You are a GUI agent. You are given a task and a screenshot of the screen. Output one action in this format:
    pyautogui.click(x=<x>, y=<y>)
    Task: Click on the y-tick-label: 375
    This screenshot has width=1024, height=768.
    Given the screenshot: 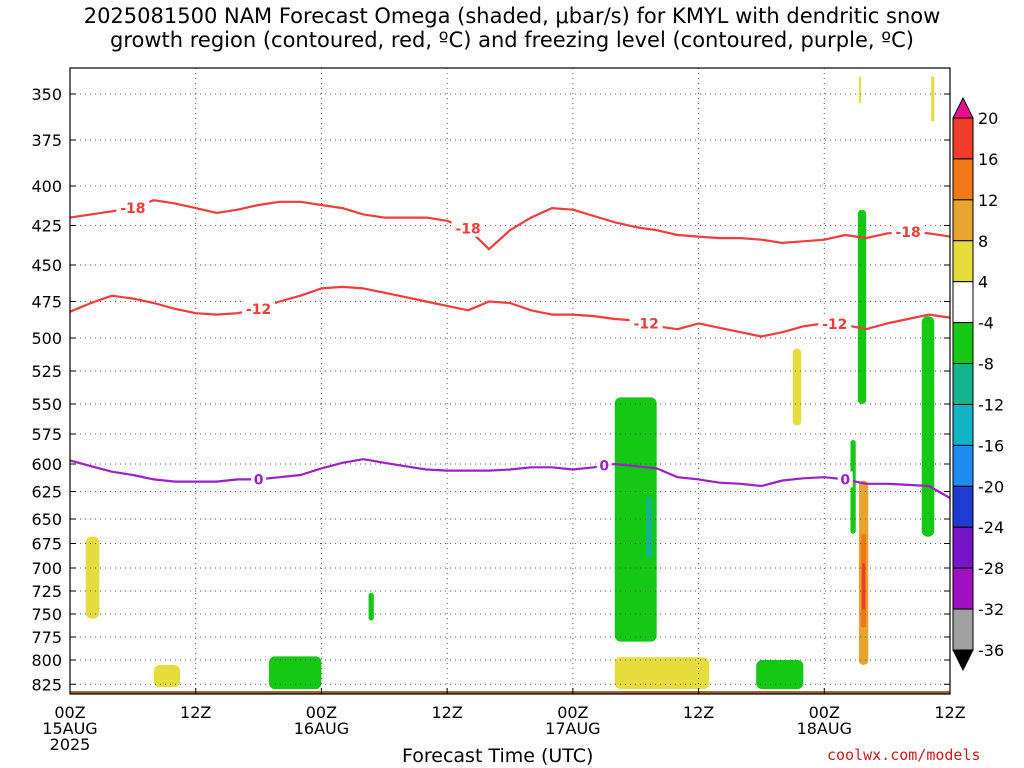 What is the action you would take?
    pyautogui.click(x=46, y=140)
    